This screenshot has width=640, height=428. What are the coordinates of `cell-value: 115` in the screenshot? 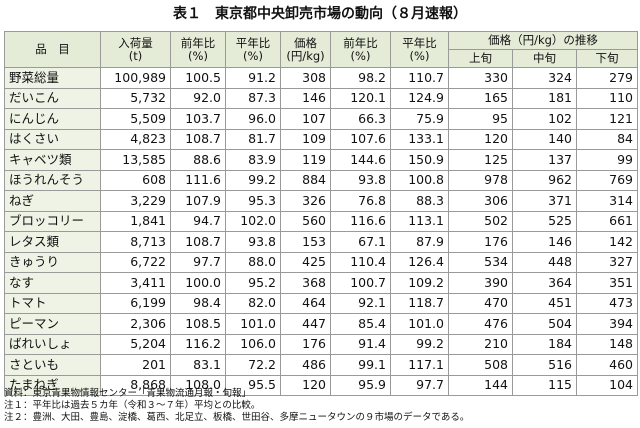 It's located at (544, 385).